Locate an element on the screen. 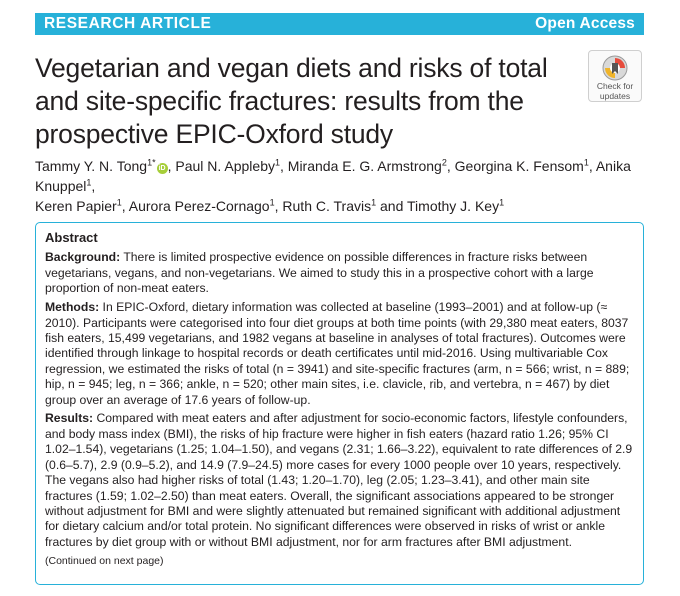 Image resolution: width=680 pixels, height=596 pixels. author-name: Ruth C. Travis is located at coordinates (327, 206).